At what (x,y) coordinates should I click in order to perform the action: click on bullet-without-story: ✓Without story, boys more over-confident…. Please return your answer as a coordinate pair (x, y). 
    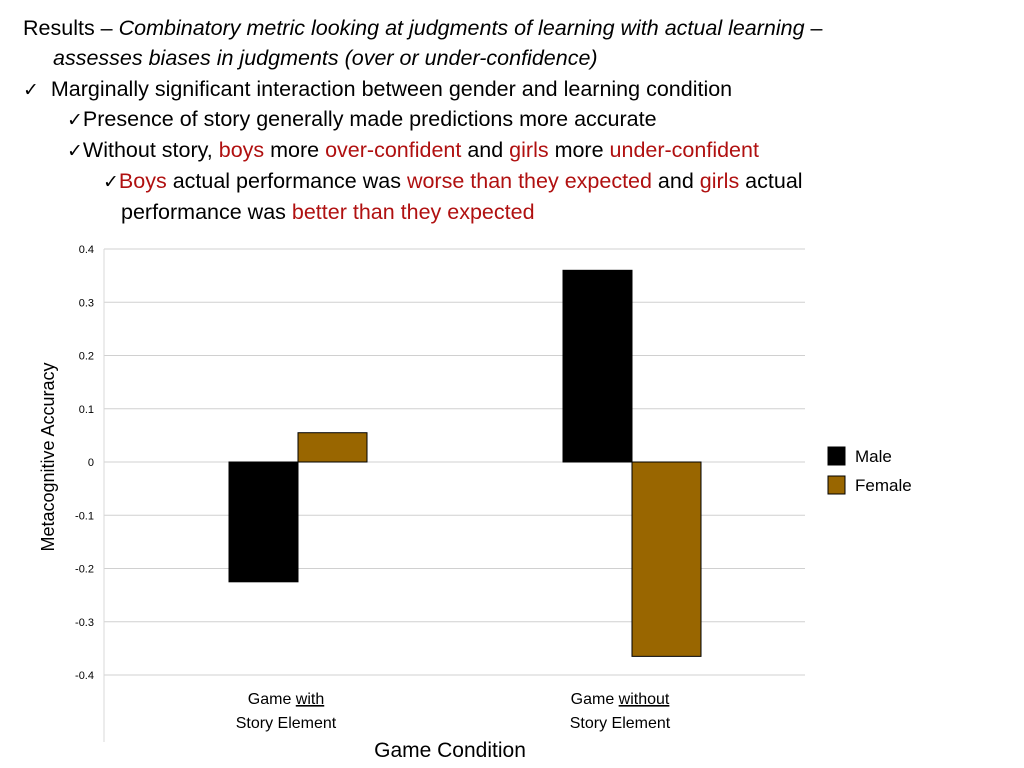
    Looking at the image, I should click on (413, 150).